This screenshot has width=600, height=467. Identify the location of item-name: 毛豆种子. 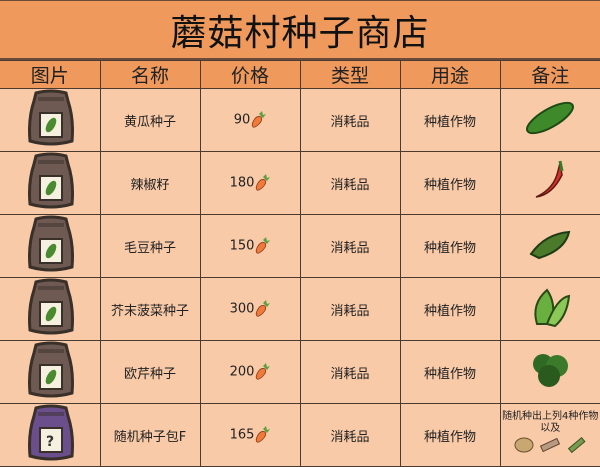
(150, 246).